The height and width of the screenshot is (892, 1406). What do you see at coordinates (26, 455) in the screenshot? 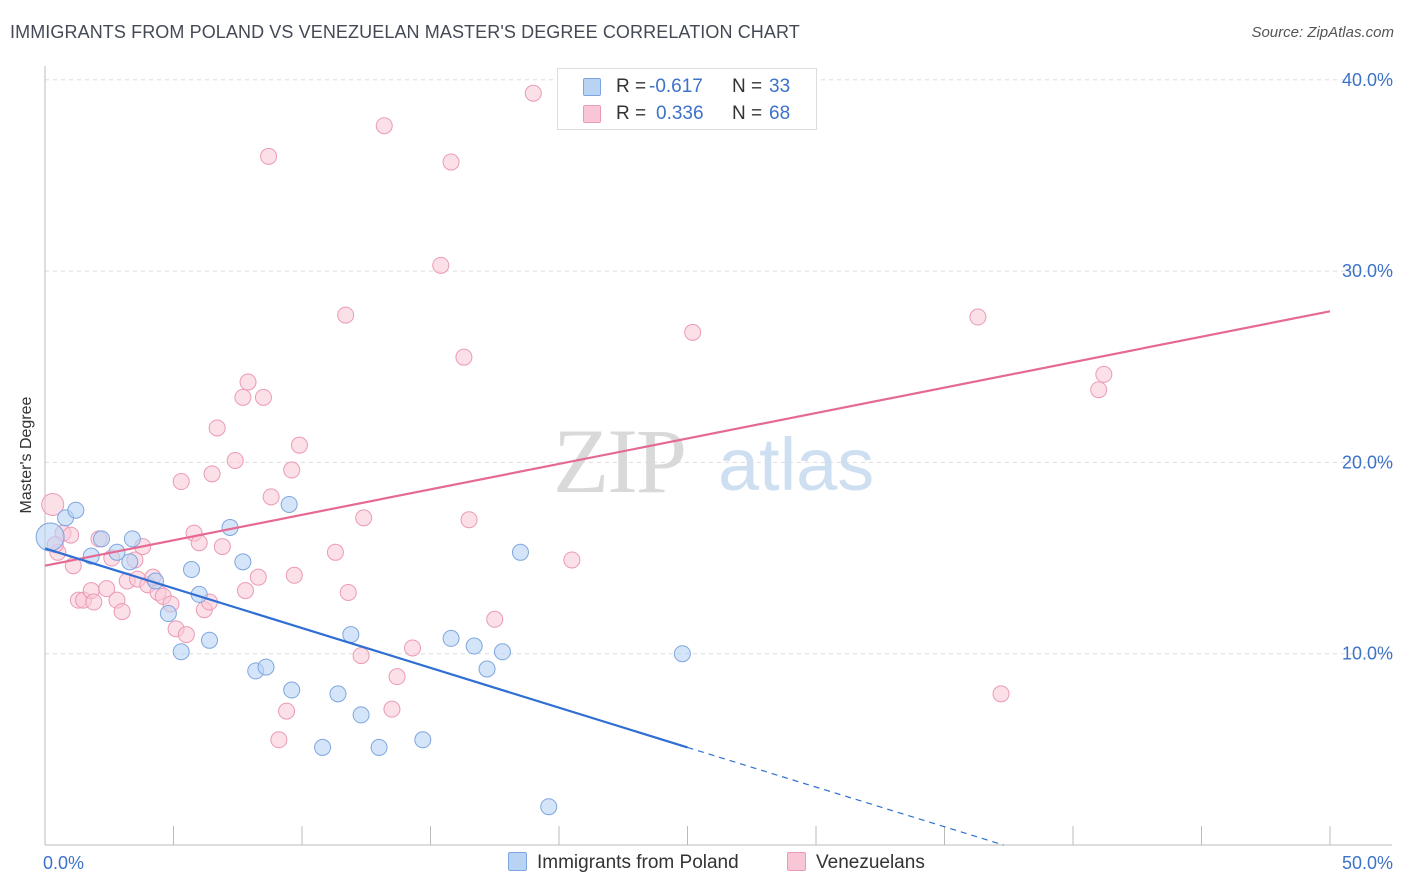
I see `y-axis-label: Master's Degree` at bounding box center [26, 455].